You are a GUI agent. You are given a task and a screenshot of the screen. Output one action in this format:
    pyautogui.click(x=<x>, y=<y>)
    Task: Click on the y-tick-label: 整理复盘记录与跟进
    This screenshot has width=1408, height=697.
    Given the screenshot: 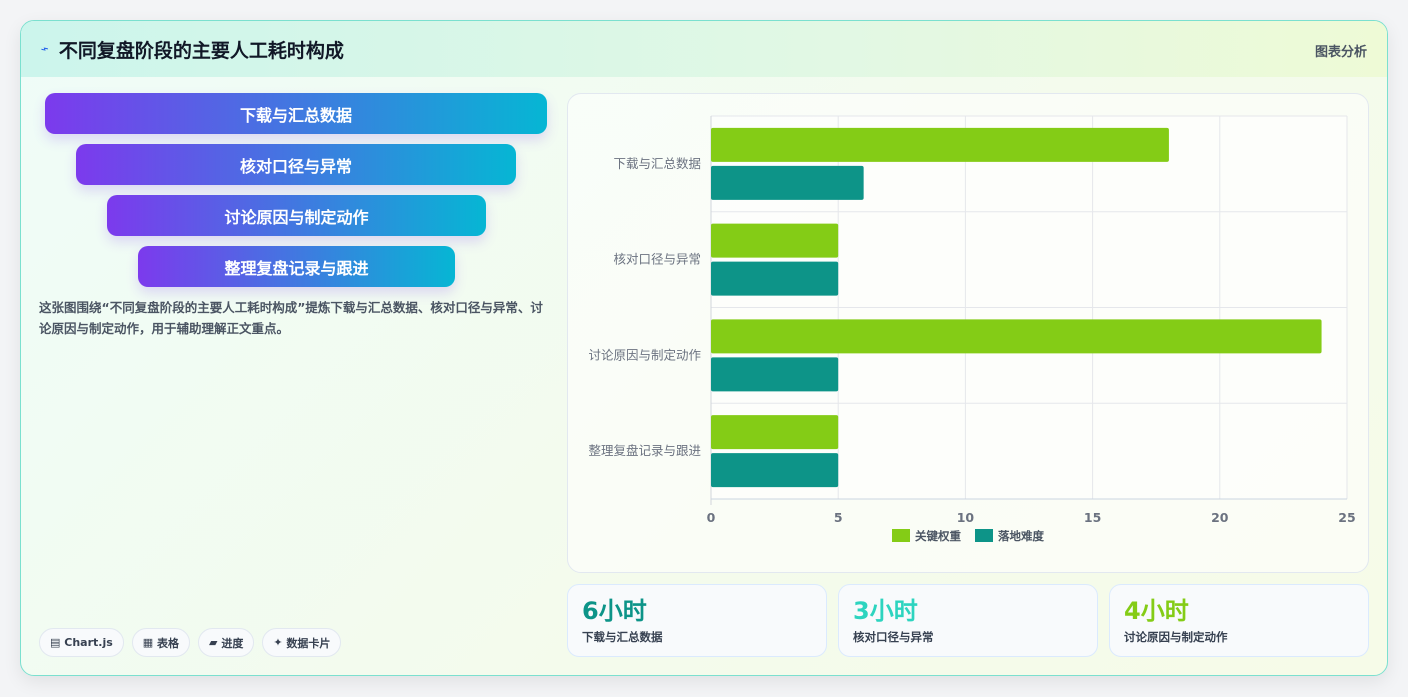 What is the action you would take?
    pyautogui.click(x=644, y=450)
    